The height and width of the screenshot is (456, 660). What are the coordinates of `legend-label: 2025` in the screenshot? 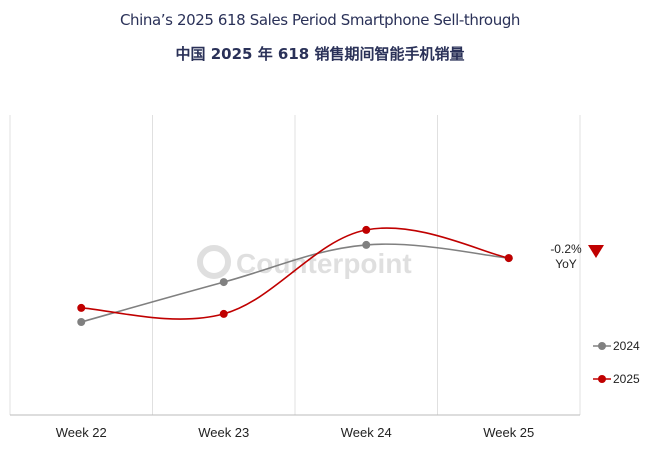 It's located at (626, 379).